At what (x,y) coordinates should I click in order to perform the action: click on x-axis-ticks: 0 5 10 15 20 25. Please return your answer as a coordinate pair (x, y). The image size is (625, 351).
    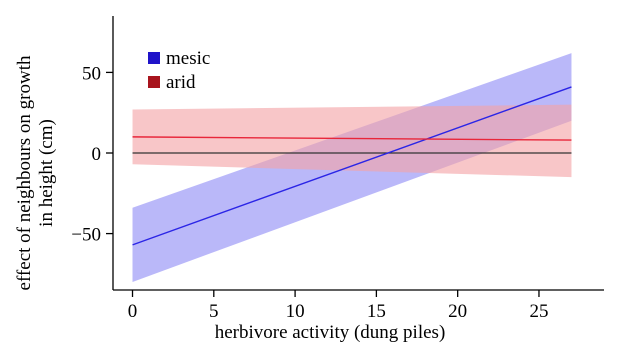
    Looking at the image, I should click on (338, 306).